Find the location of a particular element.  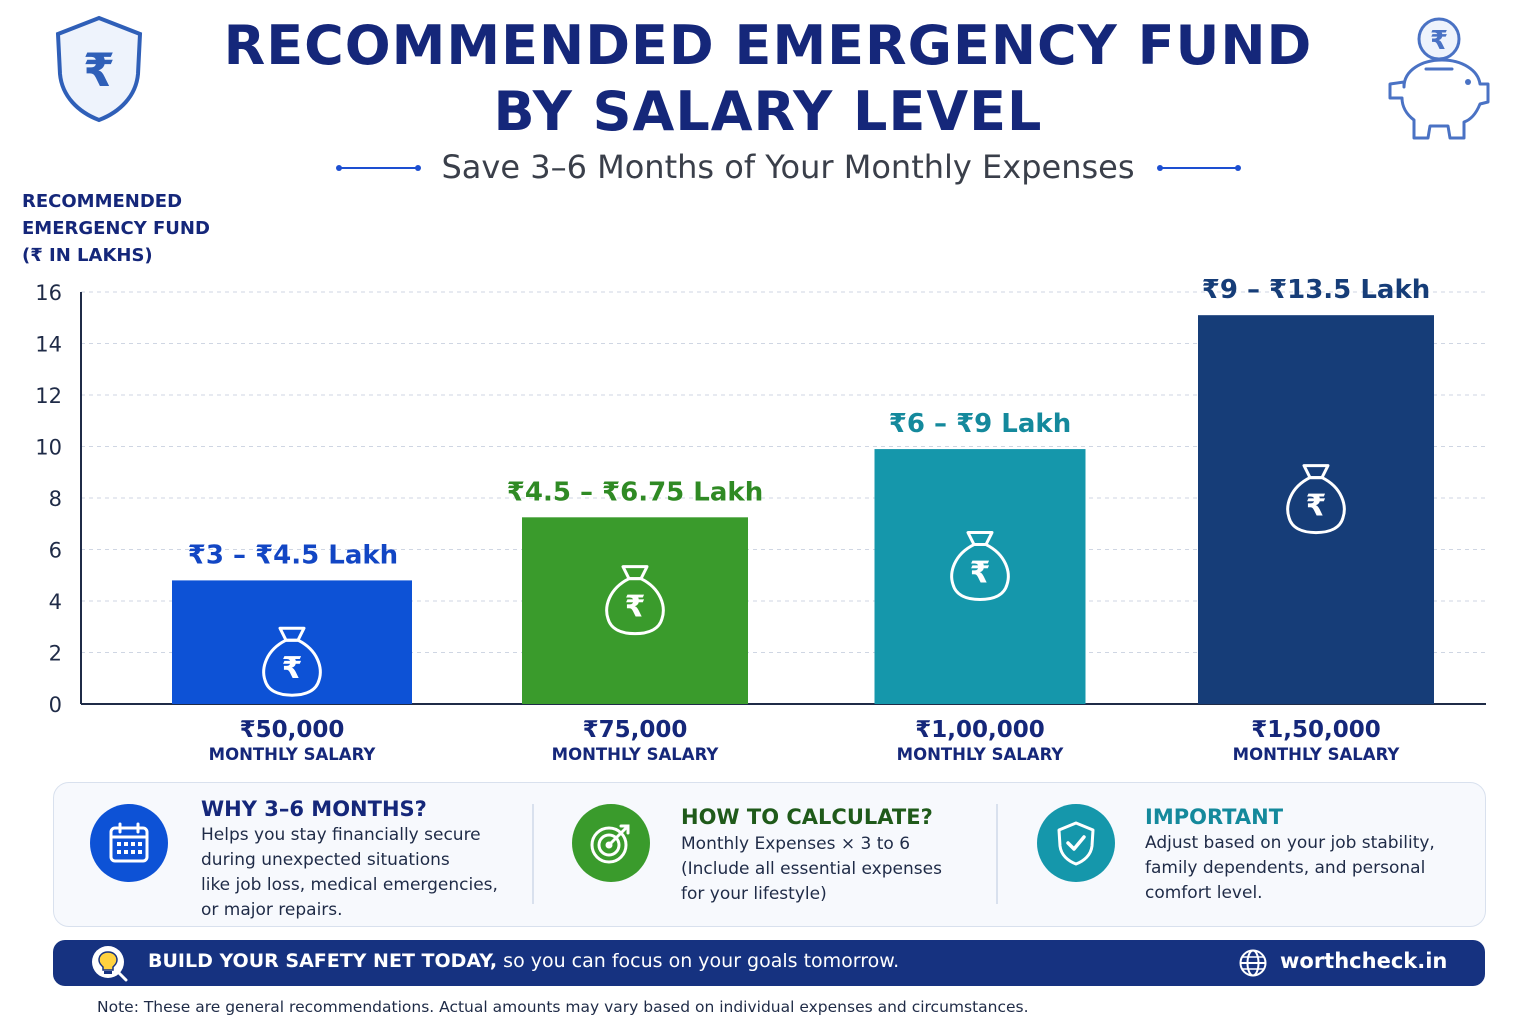

subtitle-decor-dot-right is located at coordinates (1238, 168).